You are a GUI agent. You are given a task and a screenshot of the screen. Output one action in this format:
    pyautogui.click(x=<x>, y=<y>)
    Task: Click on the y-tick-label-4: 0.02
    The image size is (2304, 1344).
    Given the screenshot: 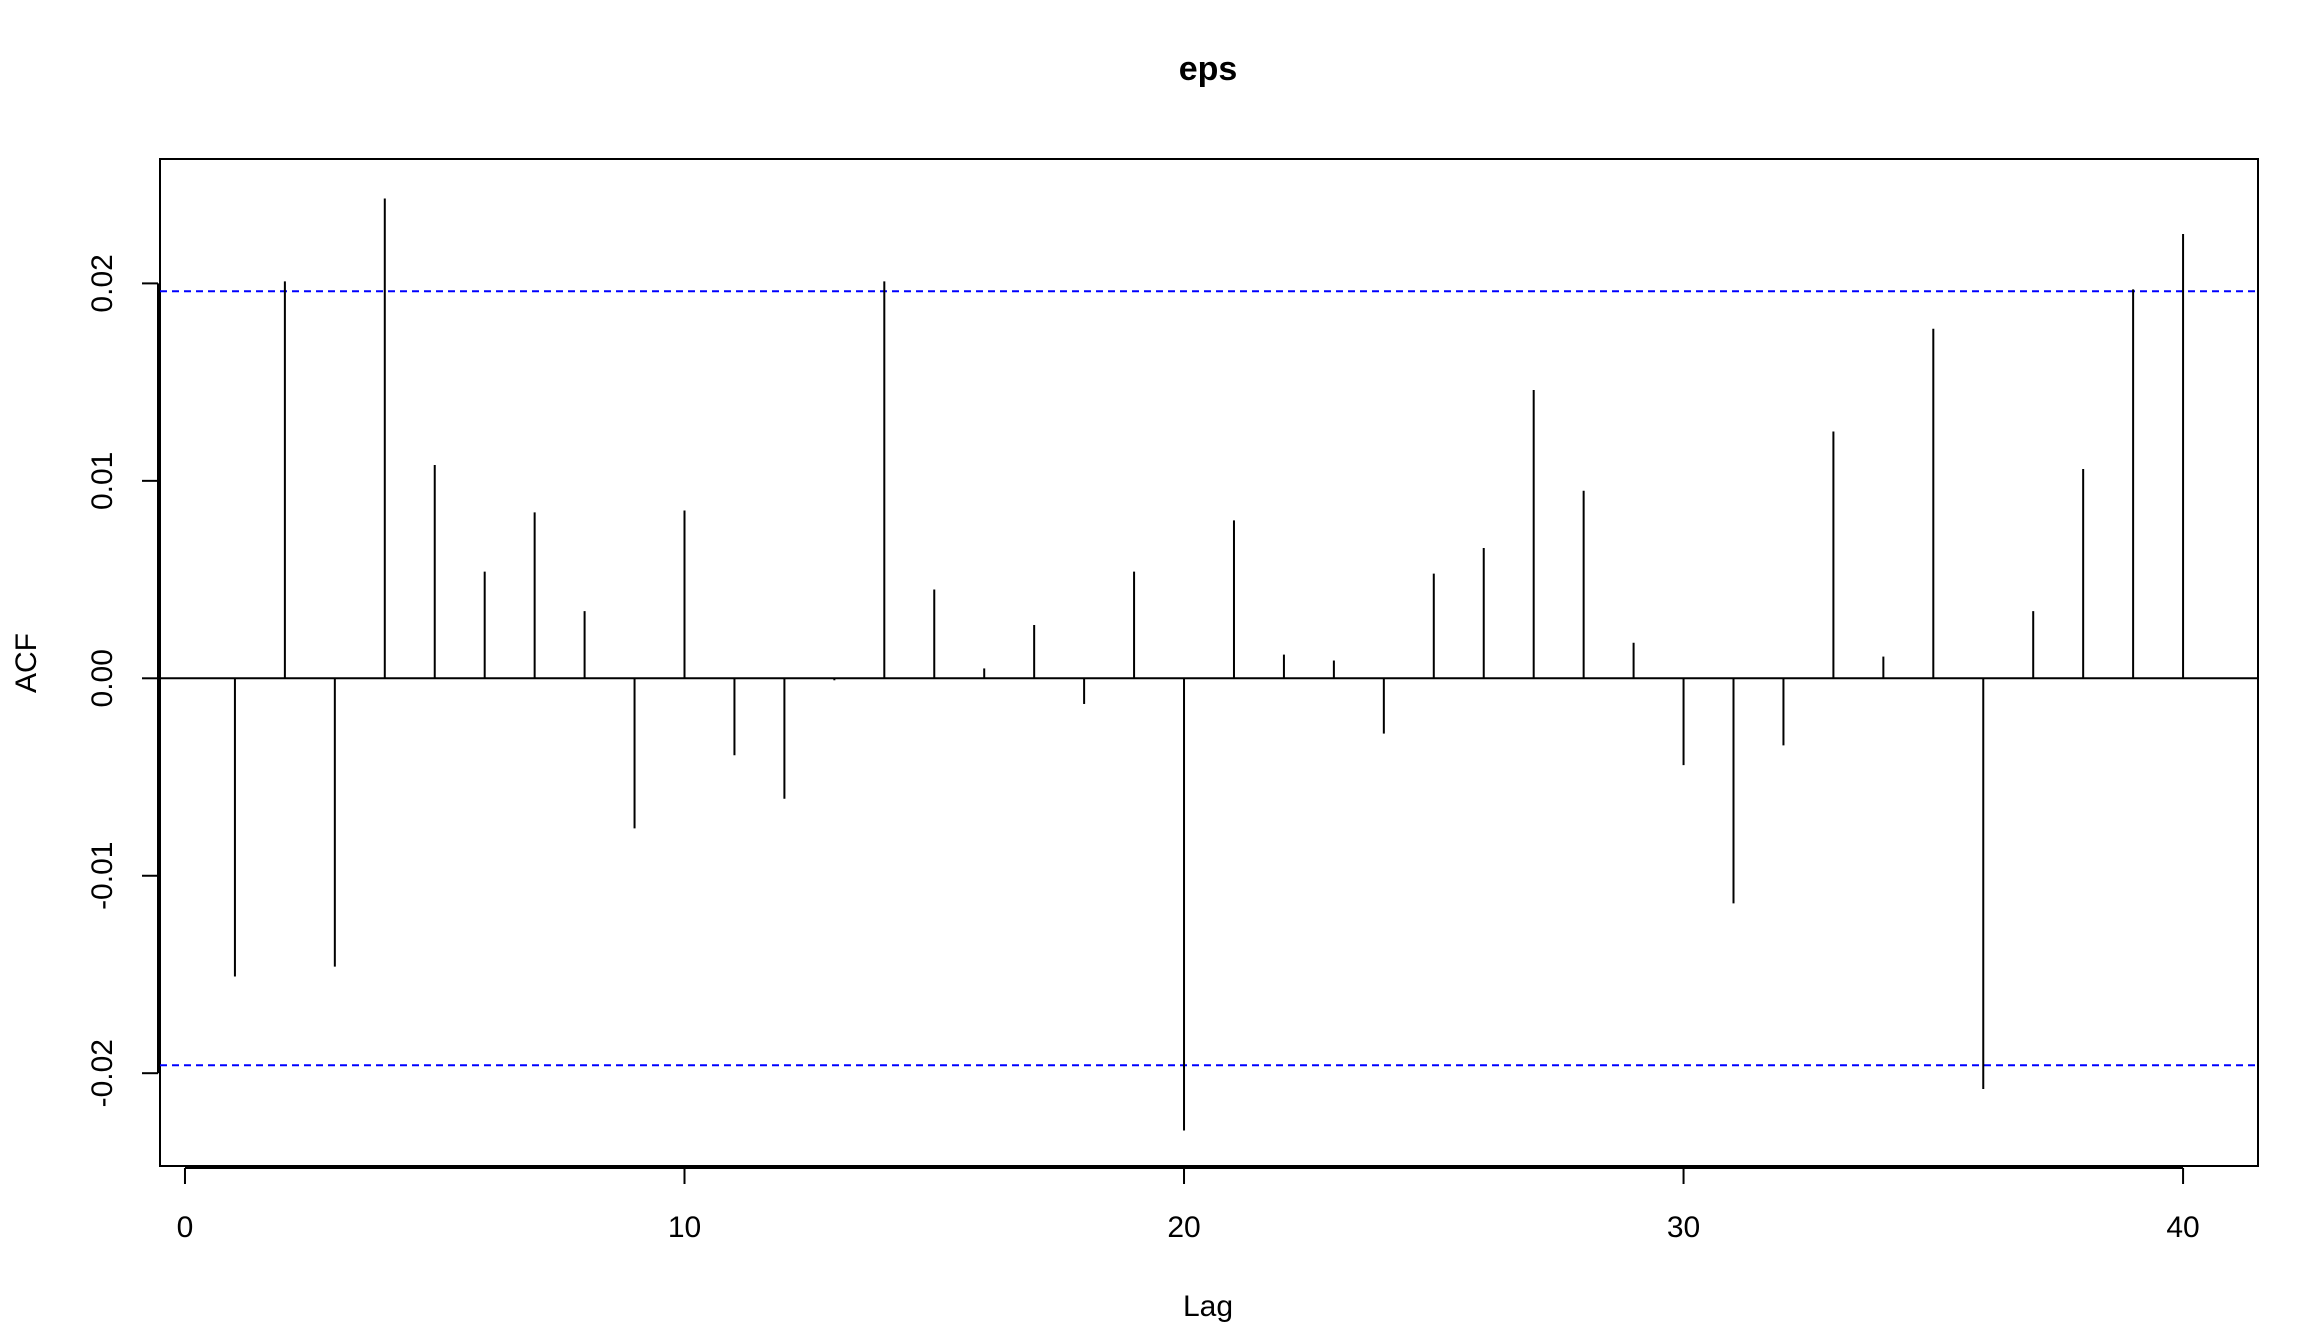 What is the action you would take?
    pyautogui.click(x=102, y=283)
    